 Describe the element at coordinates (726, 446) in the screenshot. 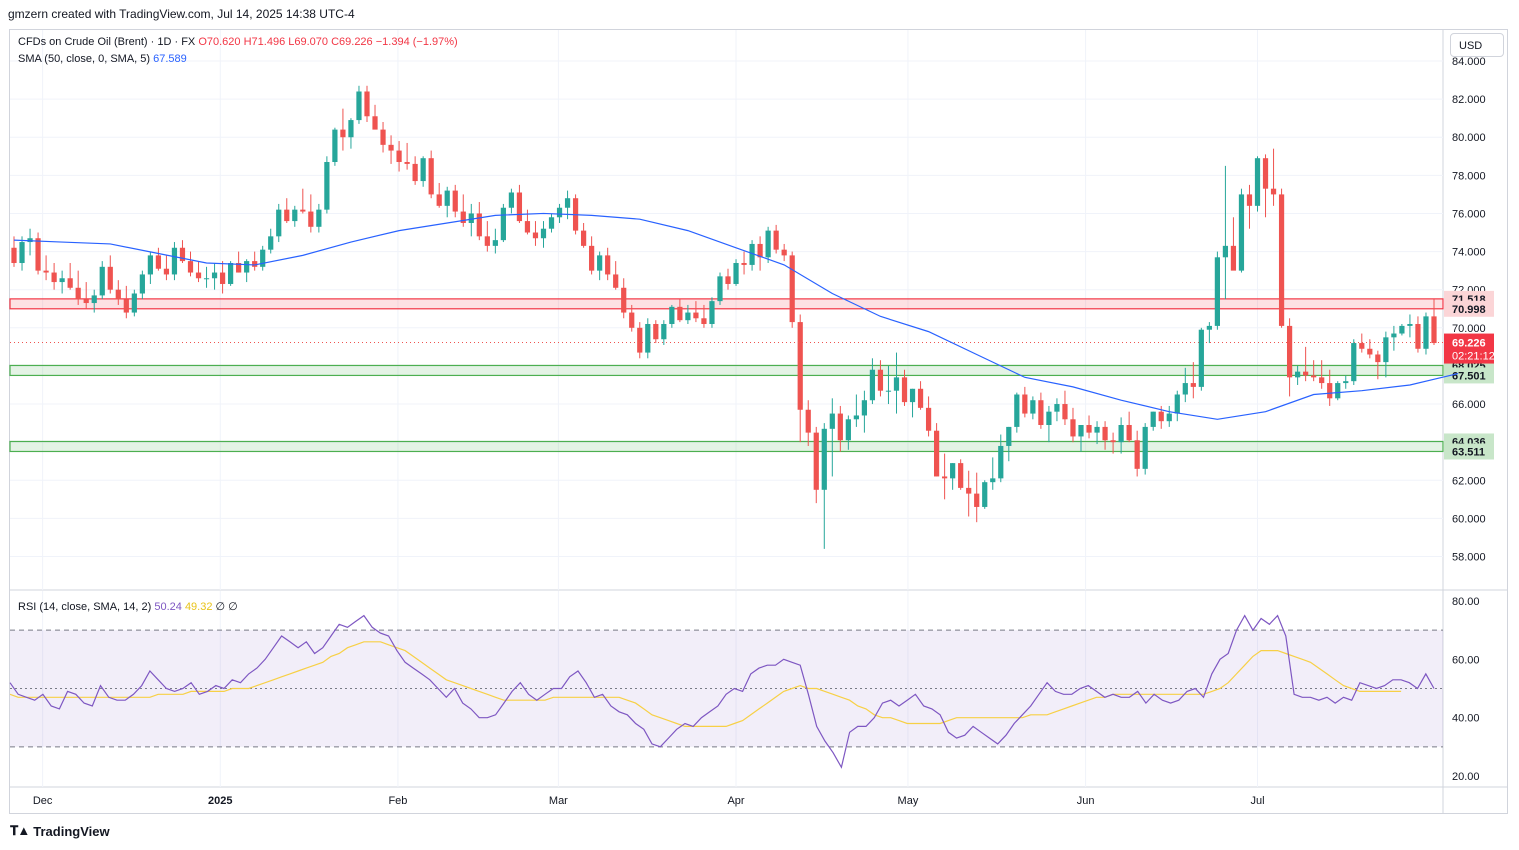

I see `support-zone` at that location.